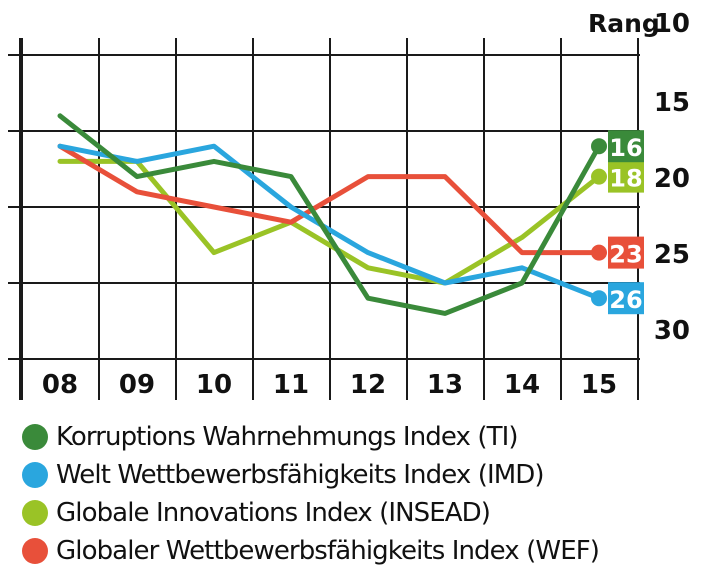 This screenshot has width=713, height=578. I want to click on legend-dot-imd, so click(35, 475).